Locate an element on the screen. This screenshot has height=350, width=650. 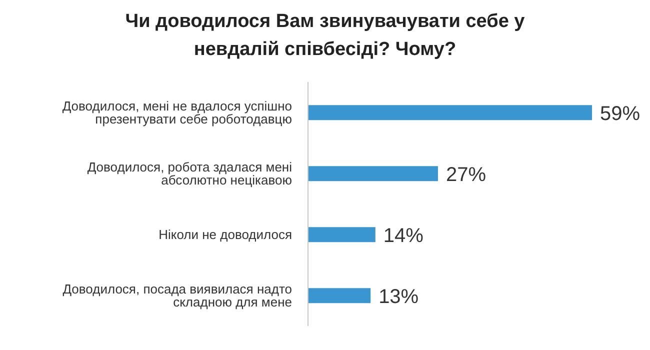
y-tick-label: Доводилося, посада виявилася надто складною для мене is located at coordinates (177, 296).